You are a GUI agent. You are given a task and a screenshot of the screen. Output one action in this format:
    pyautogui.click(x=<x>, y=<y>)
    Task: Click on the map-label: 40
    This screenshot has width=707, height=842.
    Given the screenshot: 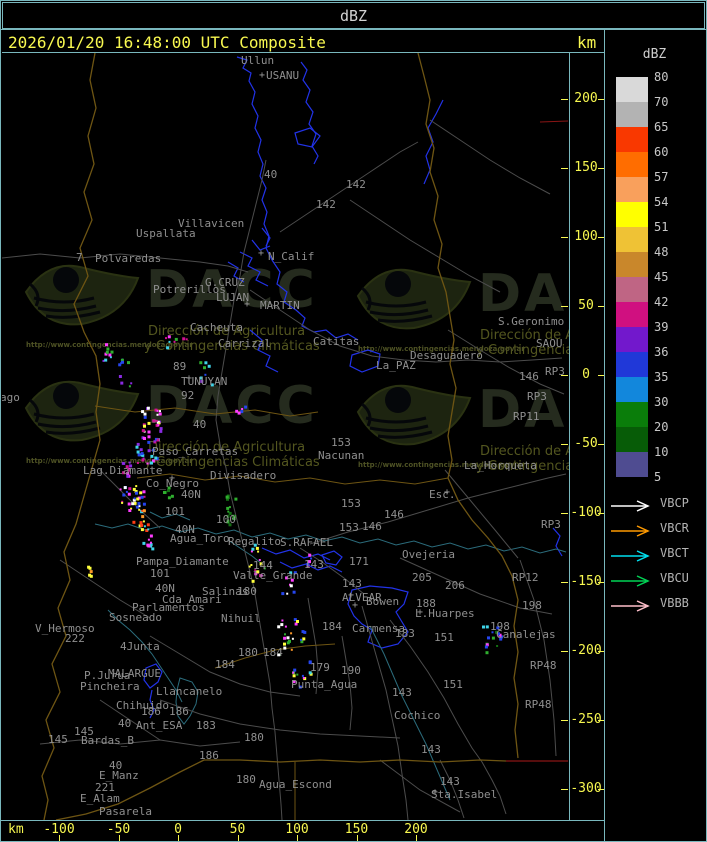 What is the action you would take?
    pyautogui.click(x=116, y=765)
    